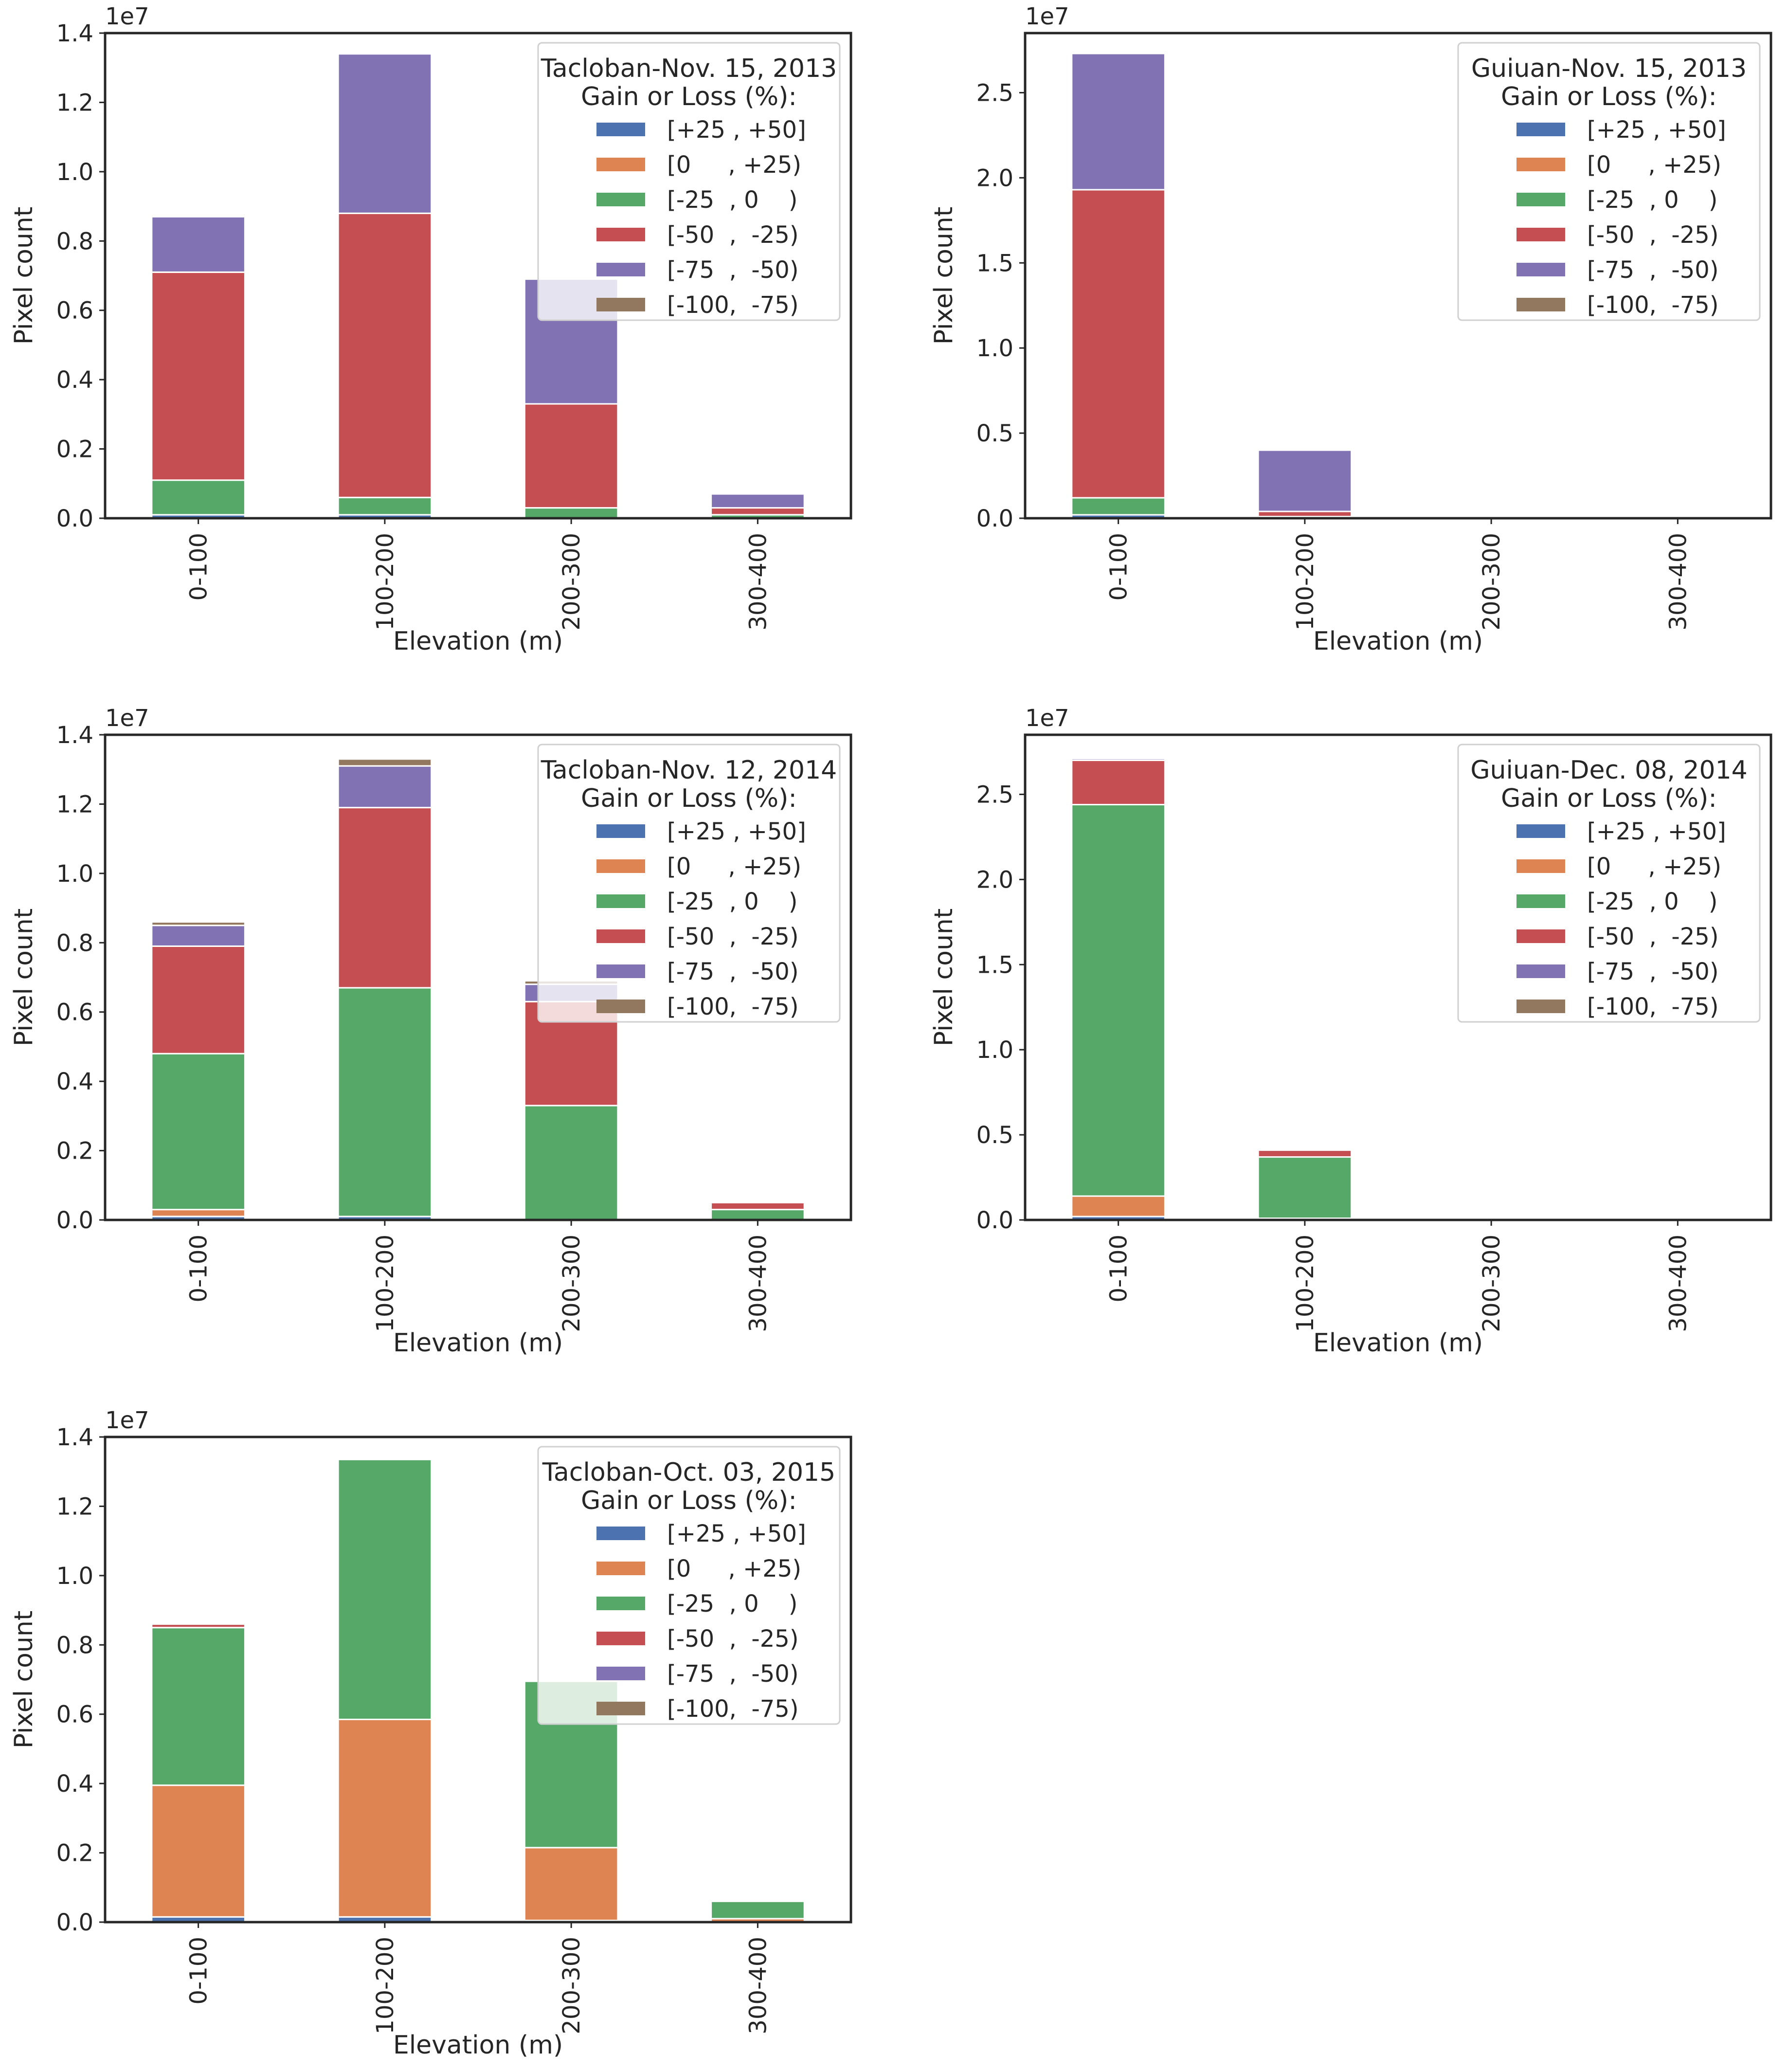 This screenshot has height=2072, width=1787. What do you see at coordinates (74, 804) in the screenshot?
I see `y-tick-label: 1.2` at bounding box center [74, 804].